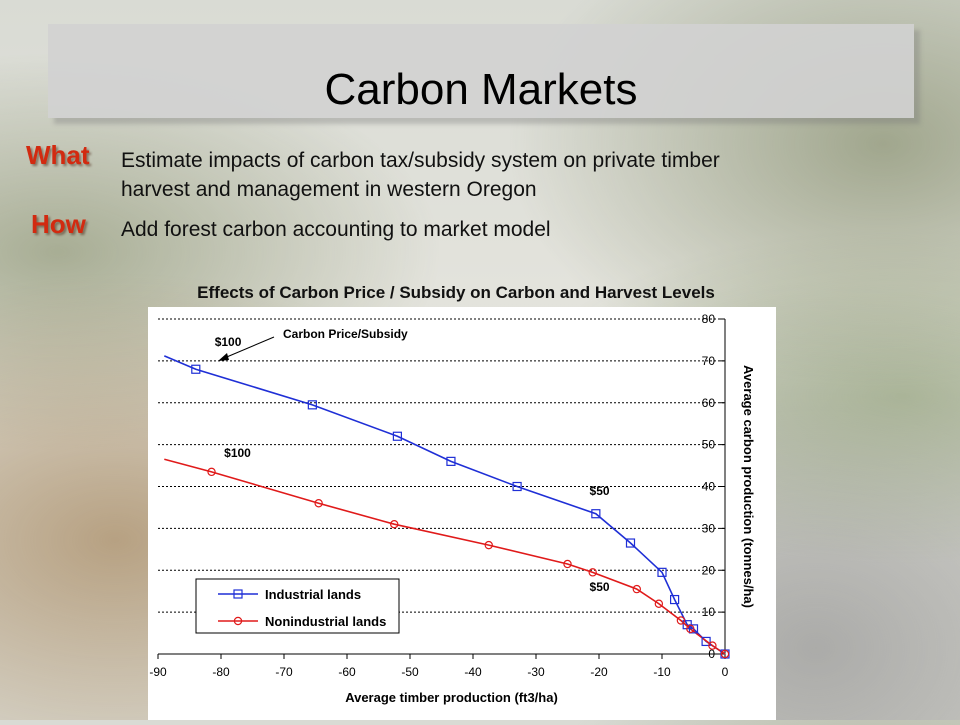 The height and width of the screenshot is (725, 960). I want to click on y-tick-label: 70, so click(709, 361).